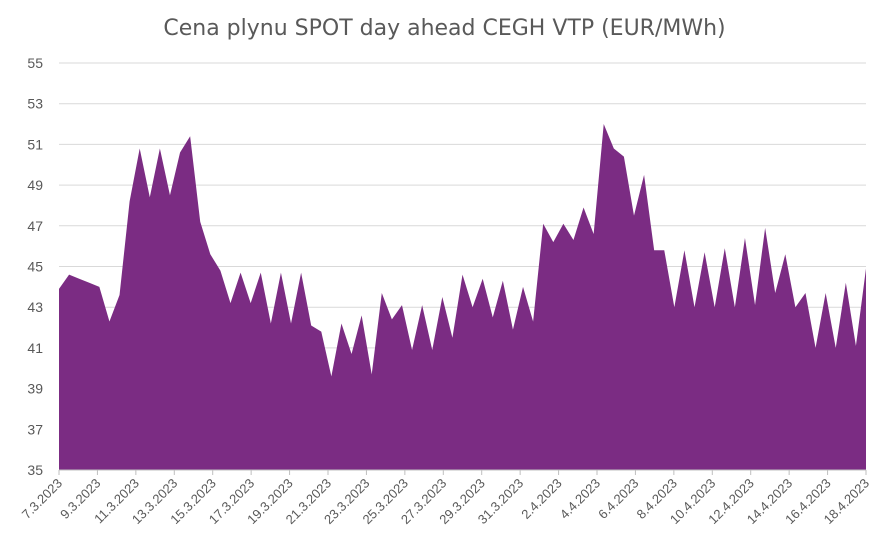  Describe the element at coordinates (35, 307) in the screenshot. I see `y-tick-label: 43` at that location.